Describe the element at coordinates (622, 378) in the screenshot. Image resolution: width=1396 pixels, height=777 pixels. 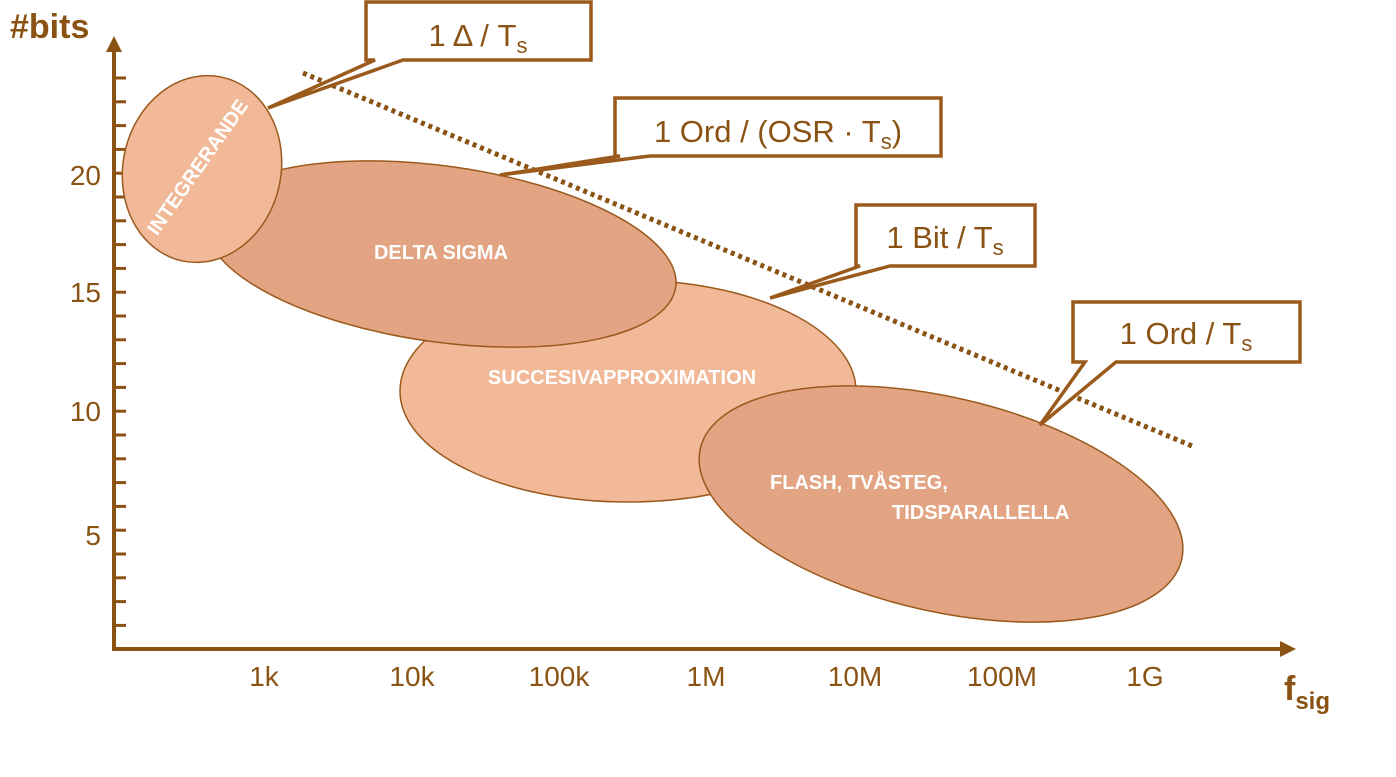
I see `succesiv-approximation-label: SUCCESIVAPPROXIMATION` at that location.